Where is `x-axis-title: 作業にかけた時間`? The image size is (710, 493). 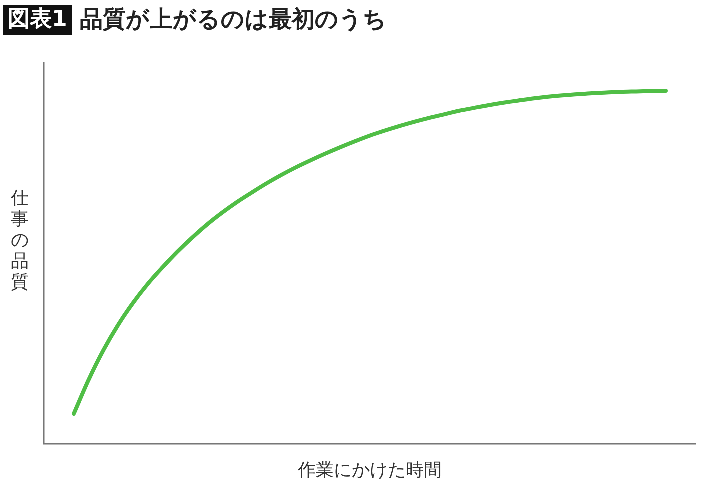
x-axis-title: 作業にかけた時間 is located at coordinates (370, 471).